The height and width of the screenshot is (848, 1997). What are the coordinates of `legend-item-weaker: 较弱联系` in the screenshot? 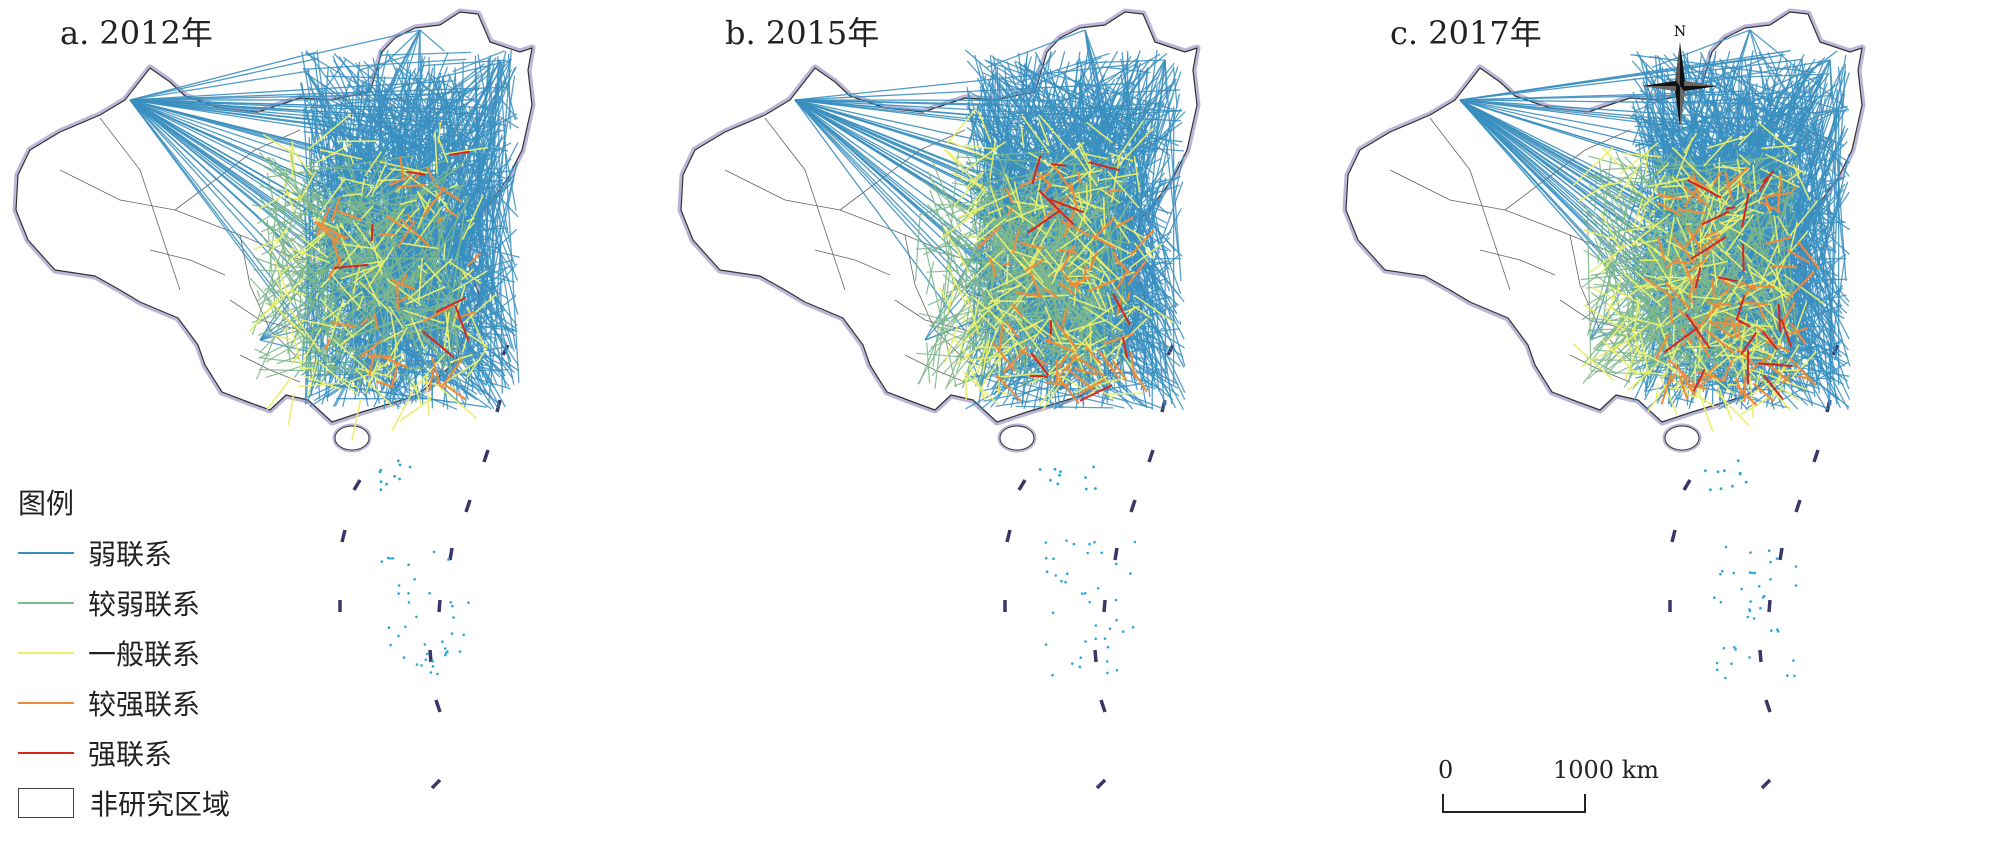 It's located at (124, 603).